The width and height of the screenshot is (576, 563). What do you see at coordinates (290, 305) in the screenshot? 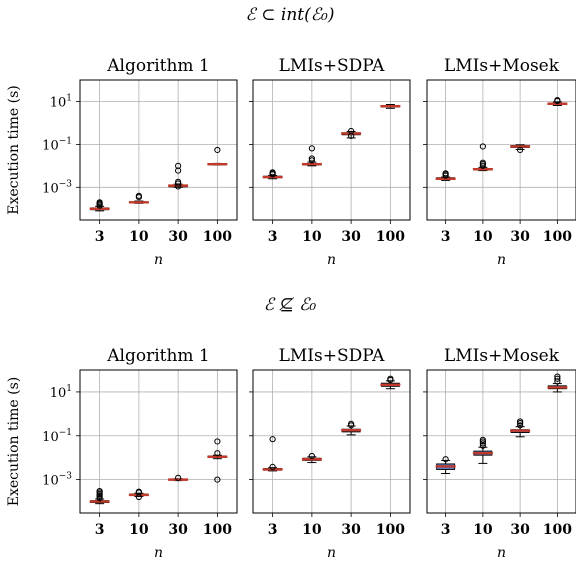
I see `section-title-2: ℰ ⊈ ℰ₀` at bounding box center [290, 305].